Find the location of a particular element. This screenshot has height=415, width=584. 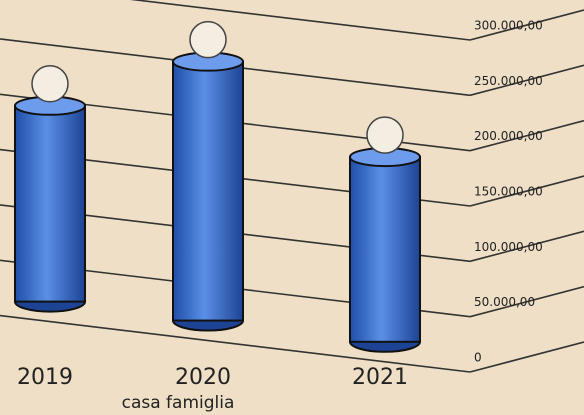

x-tick-label: 2021 is located at coordinates (380, 377).